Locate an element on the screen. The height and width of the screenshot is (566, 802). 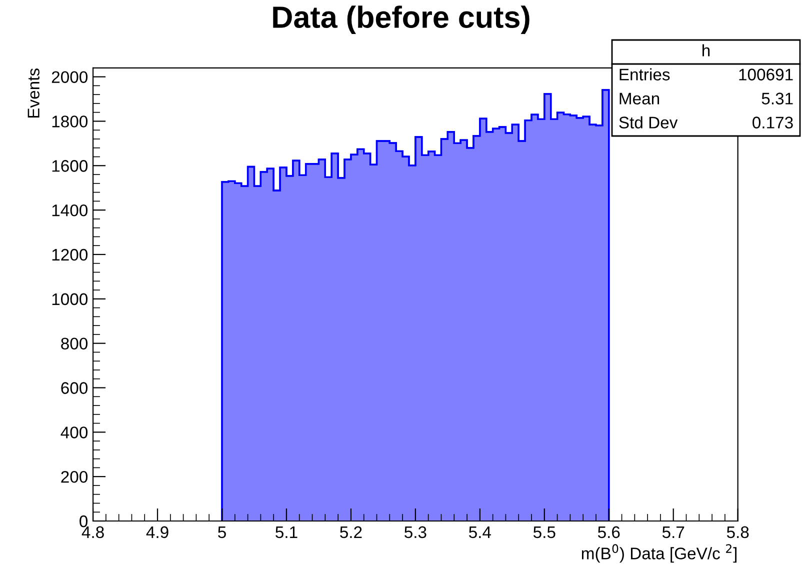
x-tick-label: 5 is located at coordinates (222, 532).